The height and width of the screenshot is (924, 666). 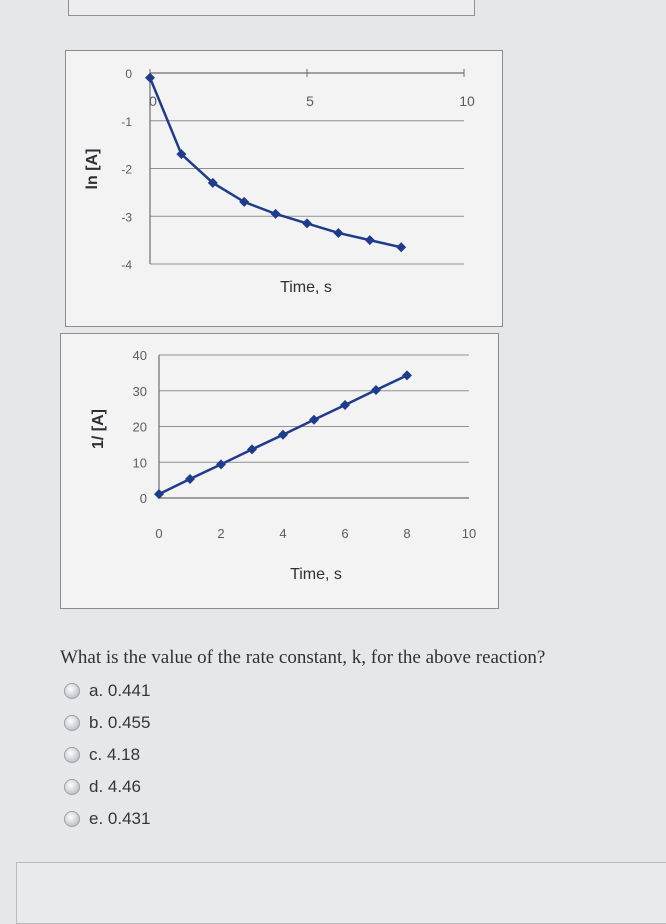 What do you see at coordinates (406, 533) in the screenshot?
I see `x-tick-label: 8` at bounding box center [406, 533].